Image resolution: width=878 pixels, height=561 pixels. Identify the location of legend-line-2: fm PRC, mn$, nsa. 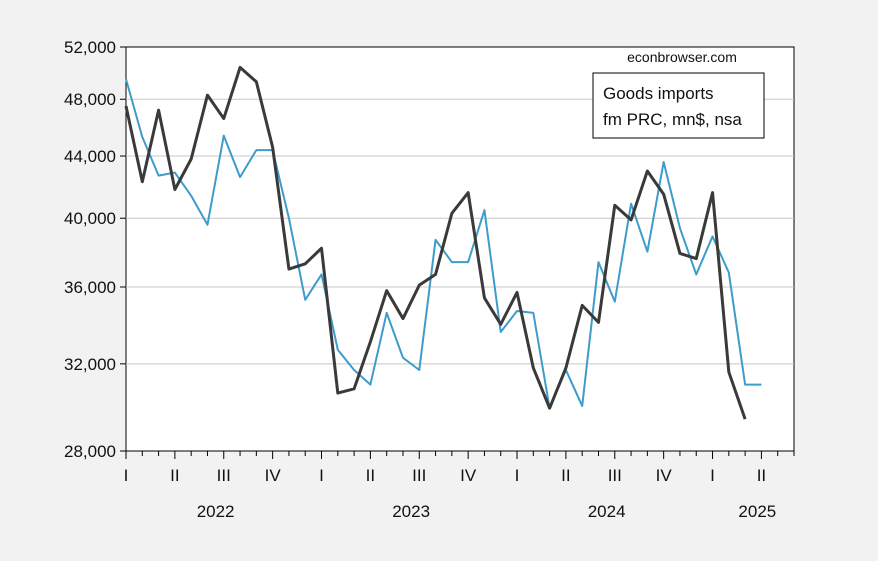
(672, 119).